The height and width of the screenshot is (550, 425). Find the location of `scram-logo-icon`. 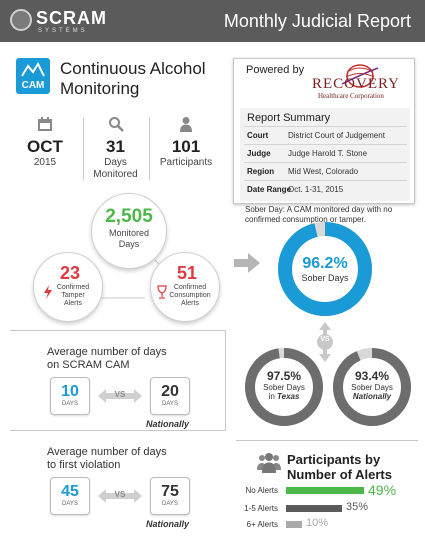

scram-logo-icon is located at coordinates (21, 20).